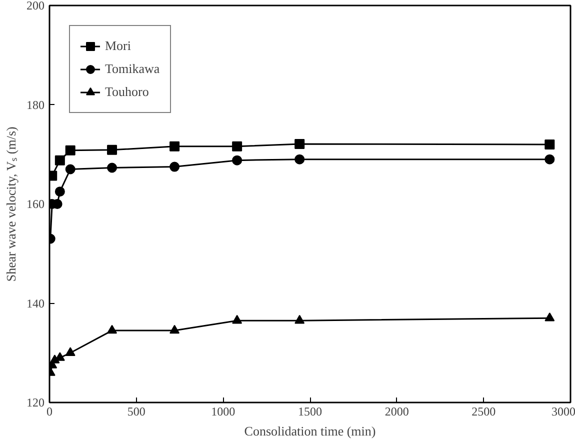  Describe the element at coordinates (136, 411) in the screenshot. I see `x-tick-label: 500` at that location.